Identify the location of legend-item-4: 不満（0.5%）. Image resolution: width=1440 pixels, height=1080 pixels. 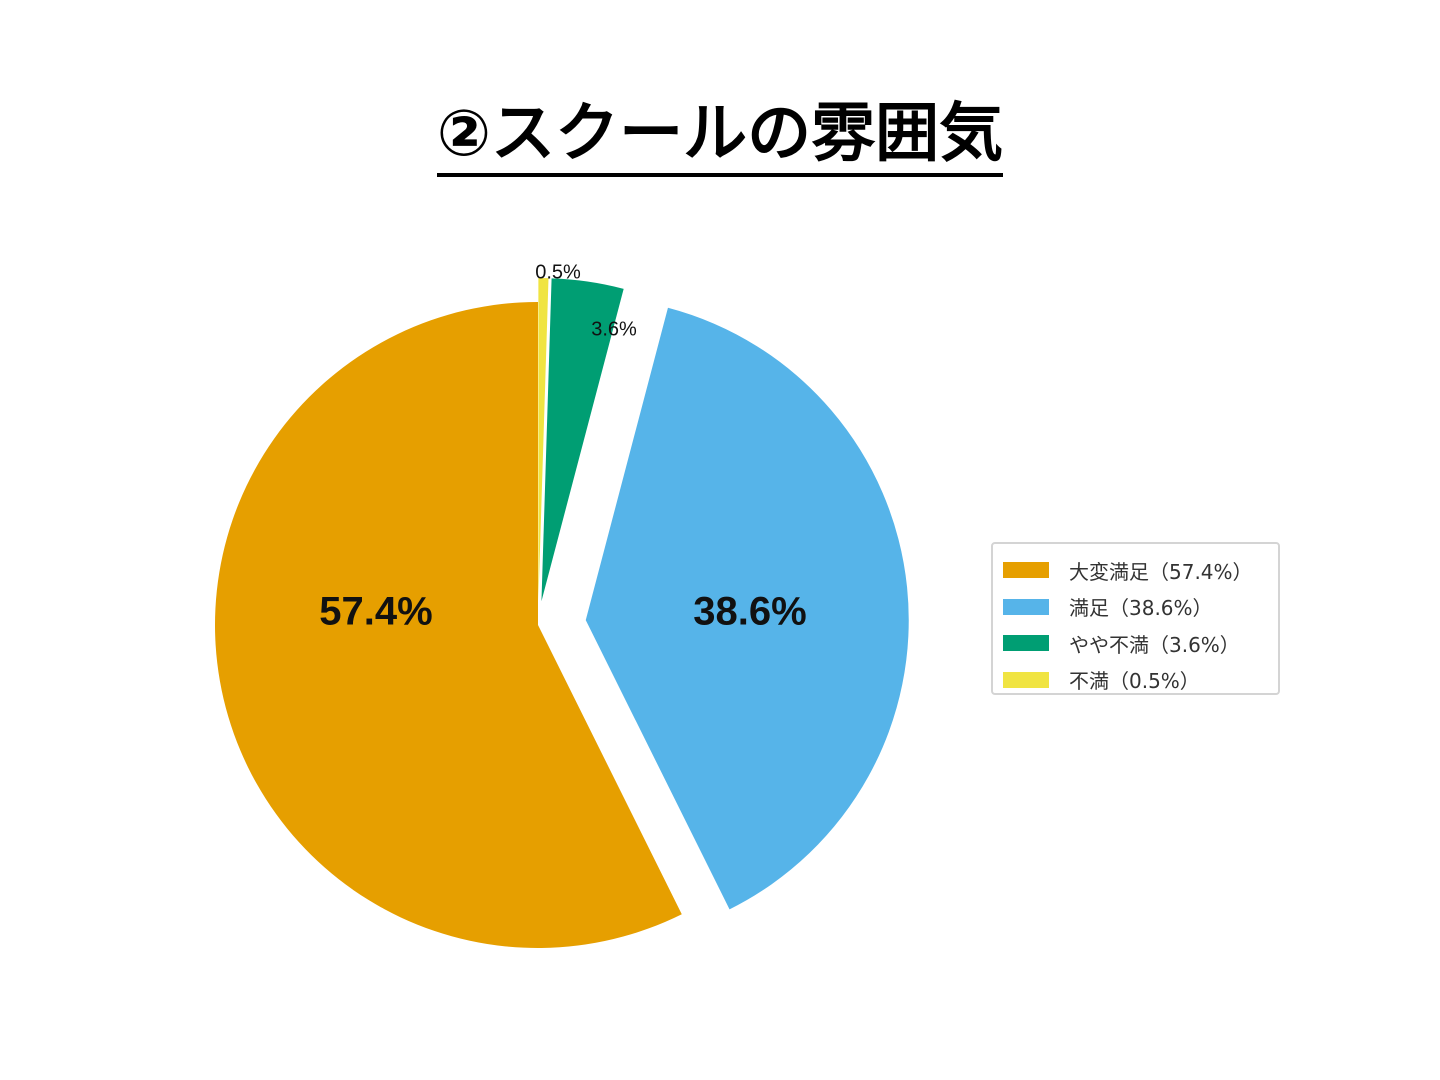
(1135, 680).